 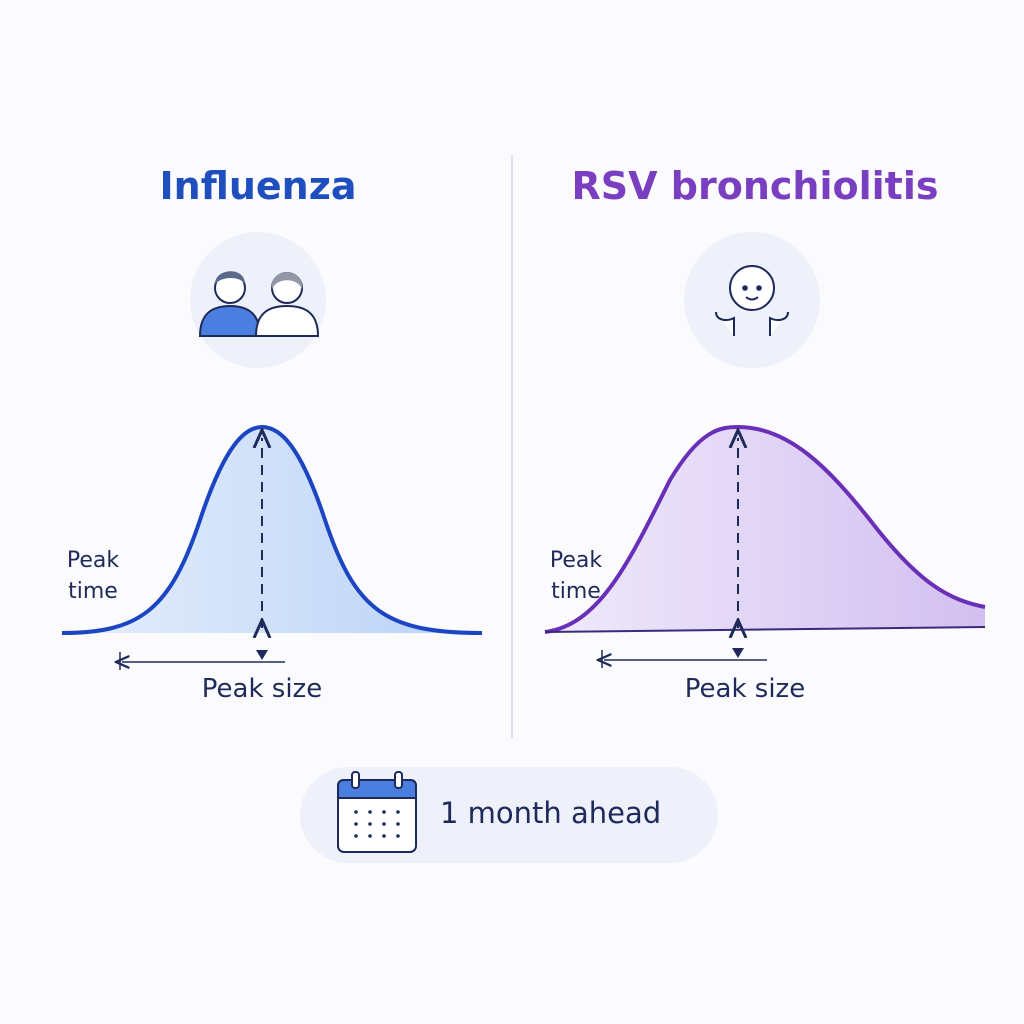 I want to click on influenza-curve, so click(x=272, y=547).